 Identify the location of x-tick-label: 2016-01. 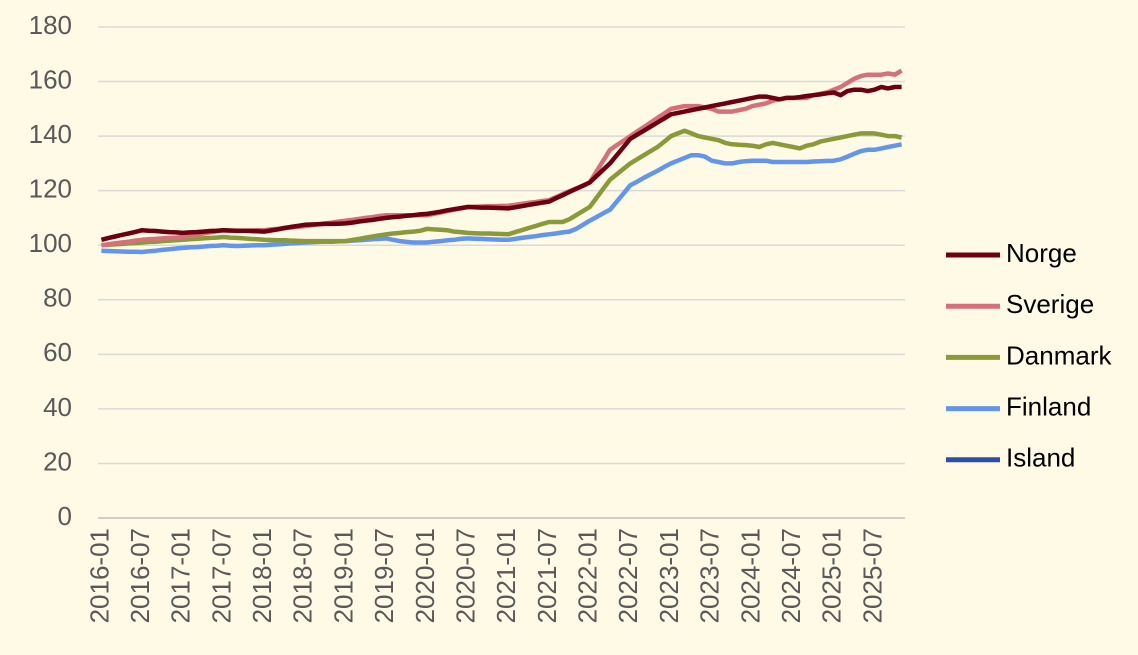
(99, 575).